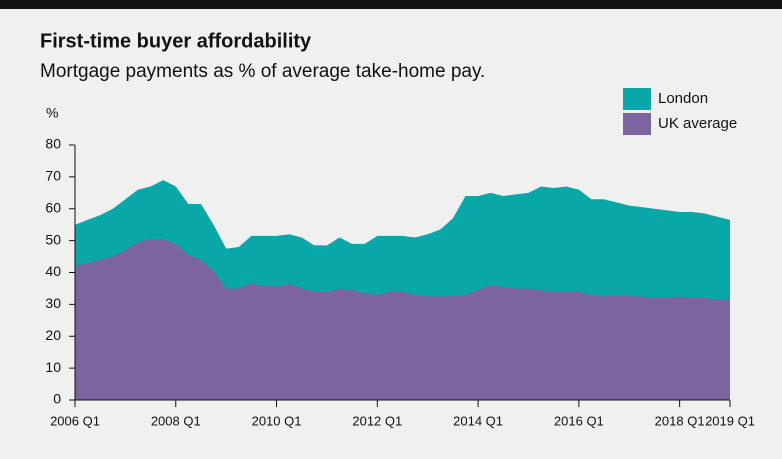 This screenshot has width=782, height=459. What do you see at coordinates (53, 144) in the screenshot?
I see `y-tick-label: 80` at bounding box center [53, 144].